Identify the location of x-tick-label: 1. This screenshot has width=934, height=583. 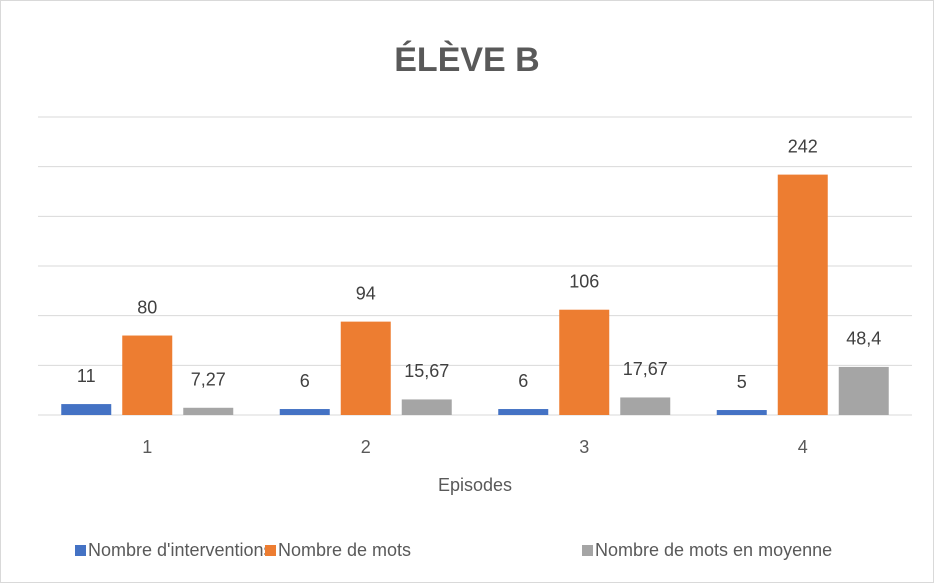
(147, 447).